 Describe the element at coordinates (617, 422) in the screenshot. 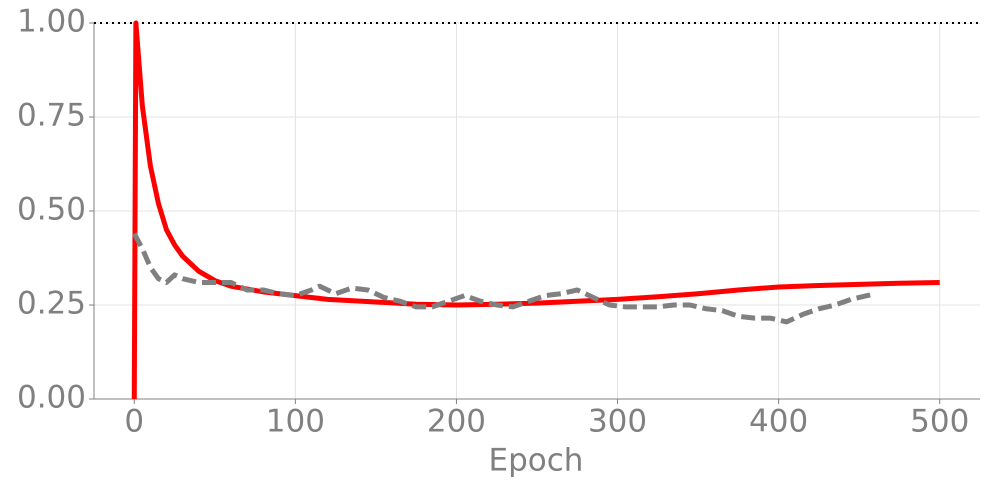

I see `x-tick-label: 300` at that location.